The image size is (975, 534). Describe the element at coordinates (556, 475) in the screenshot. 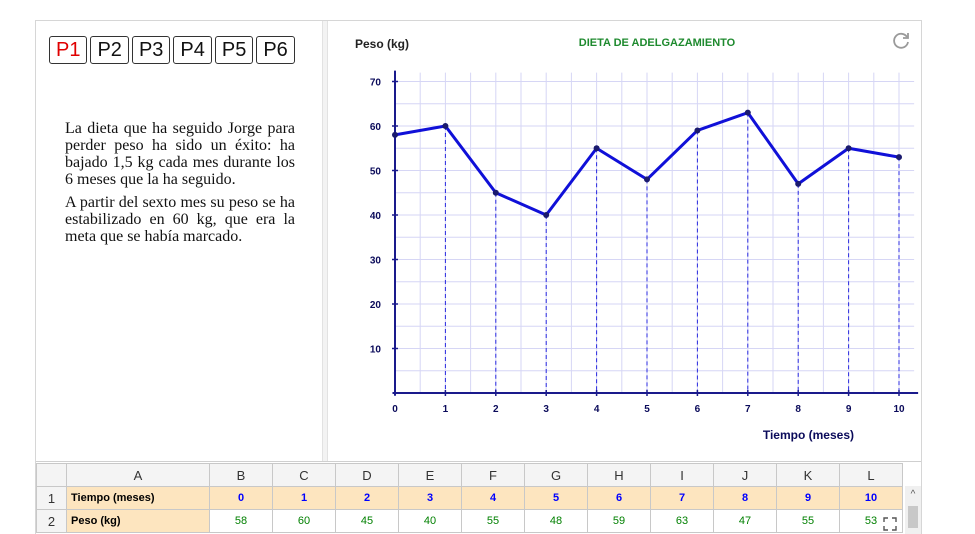

I see `column-header-g: G` at that location.